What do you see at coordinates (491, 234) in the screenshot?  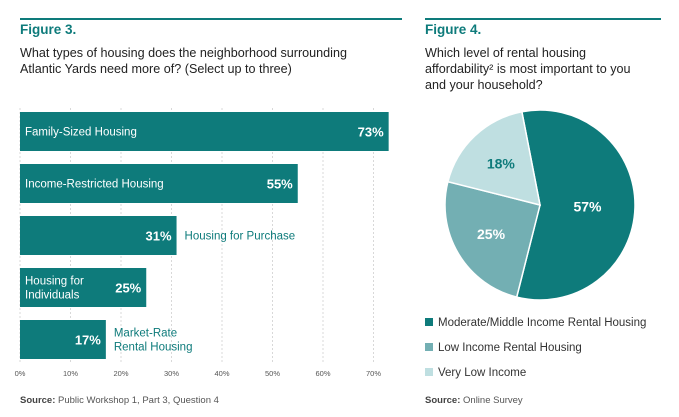 I see `pie-value-label: 25%` at bounding box center [491, 234].